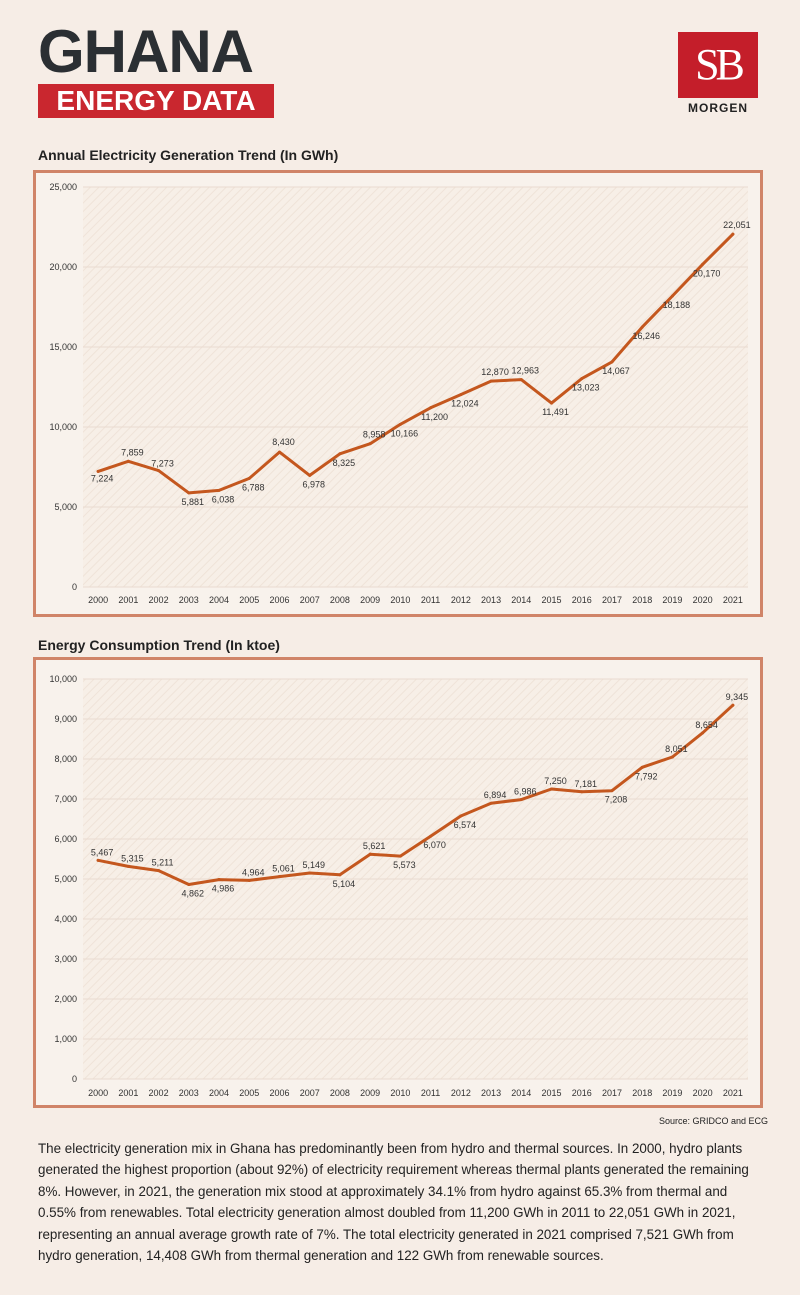  I want to click on data-label: 7,273, so click(162, 464).